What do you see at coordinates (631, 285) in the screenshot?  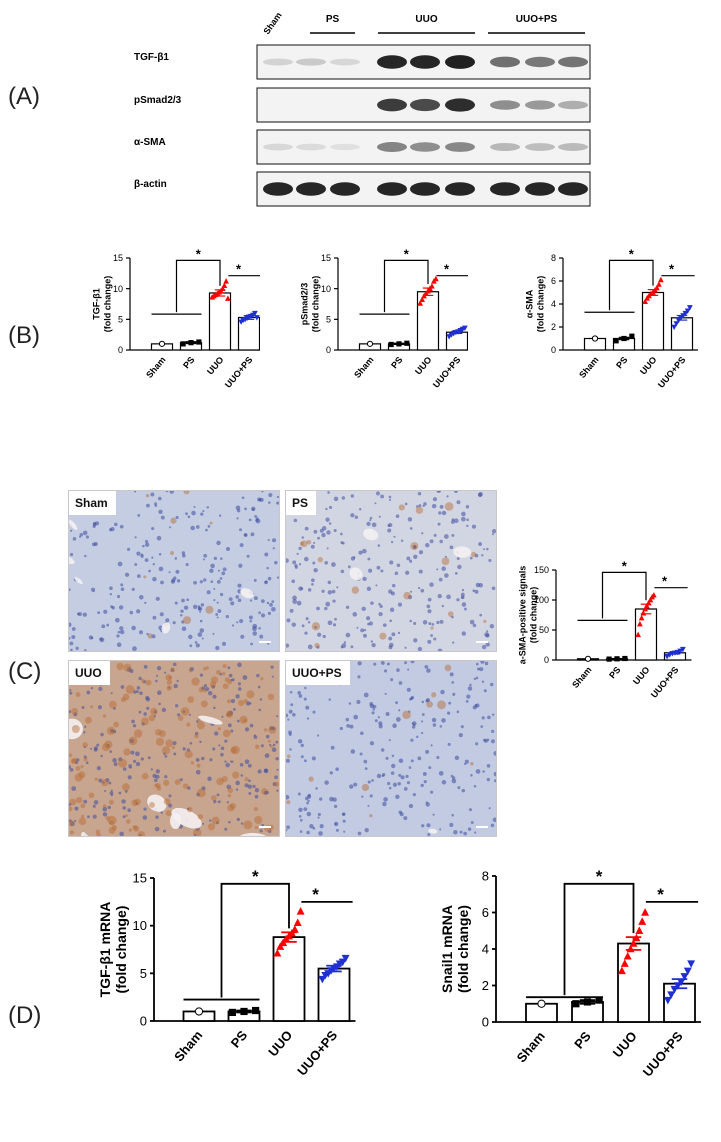 I see `significance-bracket` at bounding box center [631, 285].